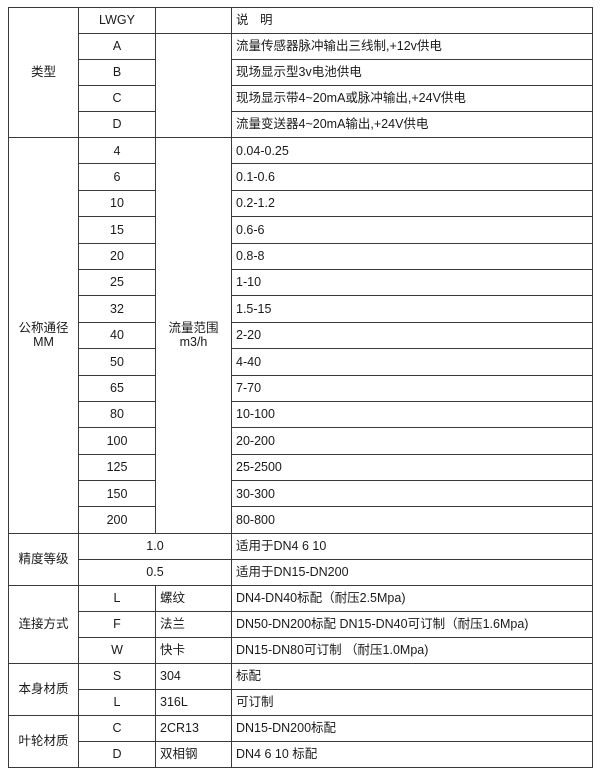  I want to click on flow-range-value: 30-300, so click(412, 494).